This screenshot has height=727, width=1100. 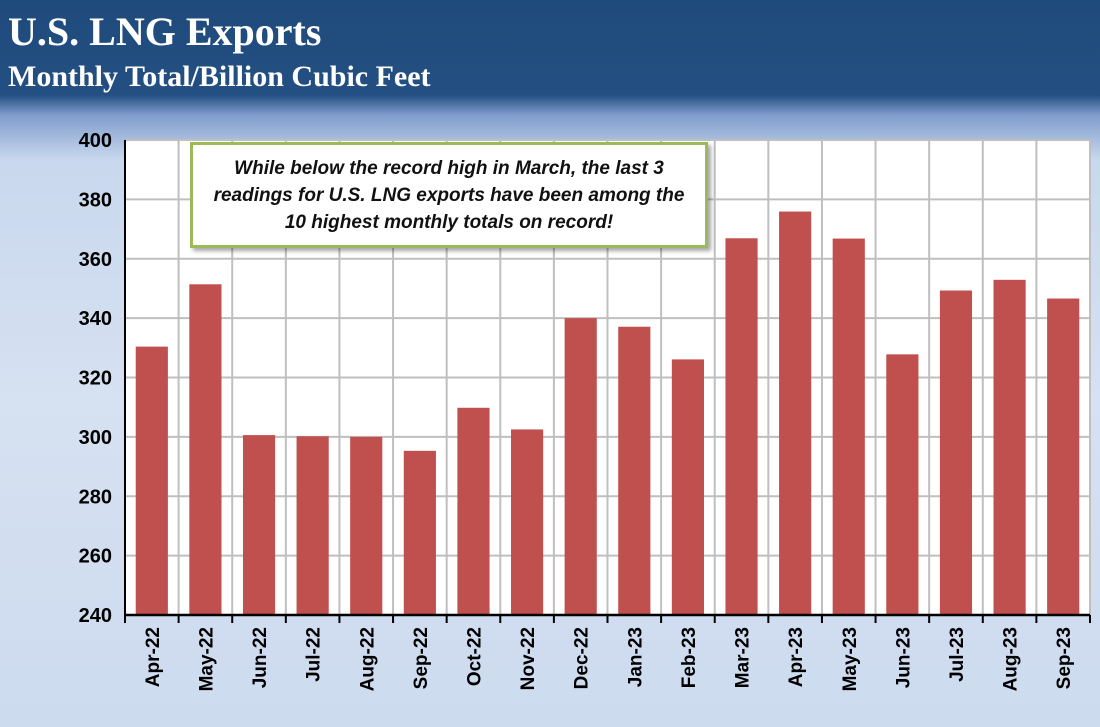 What do you see at coordinates (528, 658) in the screenshot?
I see `x-tick-label: Nov-22` at bounding box center [528, 658].